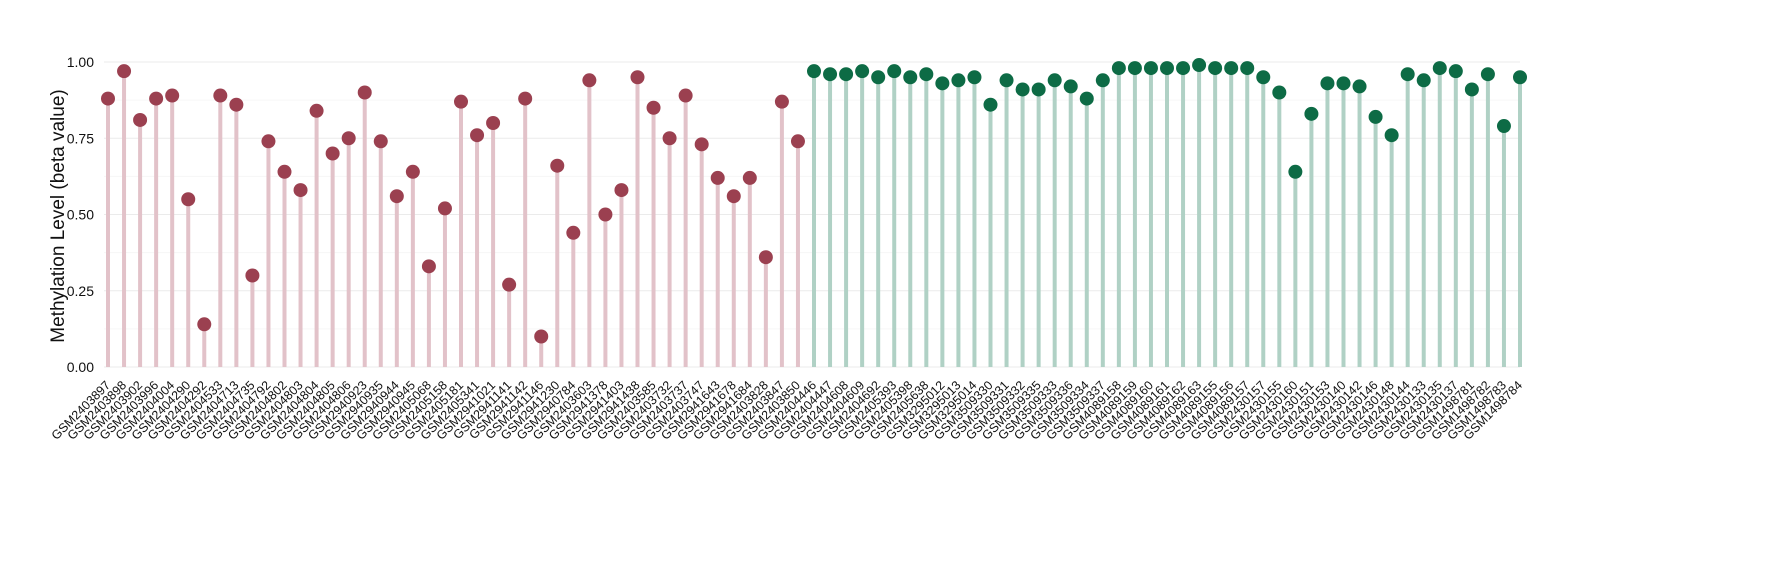  What do you see at coordinates (80, 138) in the screenshot?
I see `y-tick-label: 0.75` at bounding box center [80, 138].